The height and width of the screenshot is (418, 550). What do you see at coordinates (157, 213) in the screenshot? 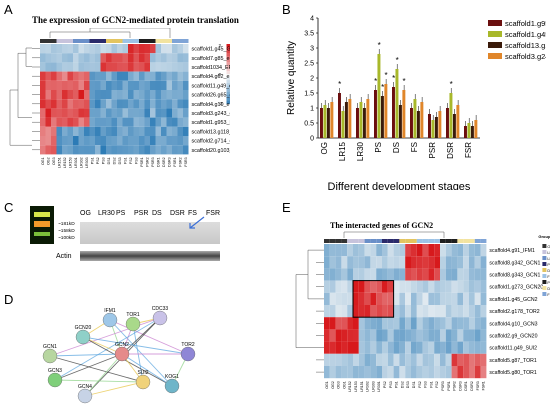
I see `lane-label: DS` at bounding box center [157, 213].